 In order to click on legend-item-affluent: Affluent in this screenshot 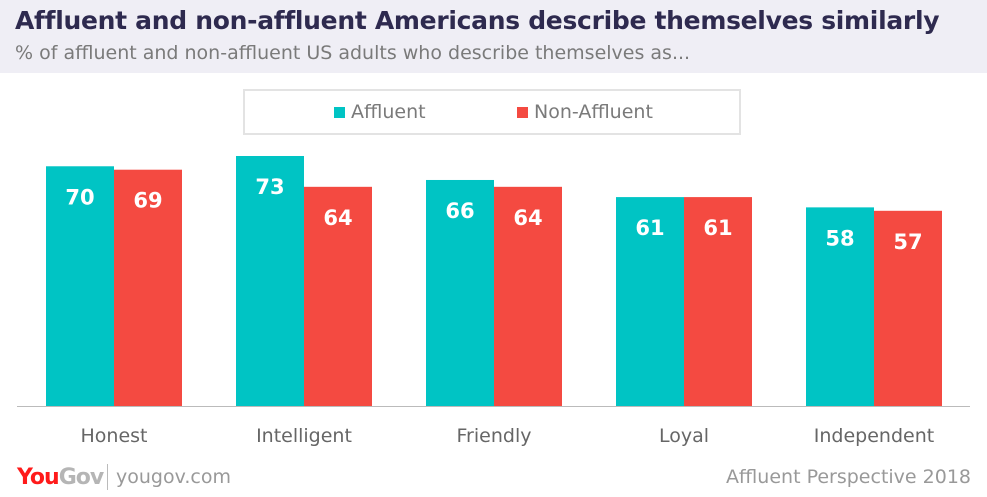, I will do `click(380, 112)`.